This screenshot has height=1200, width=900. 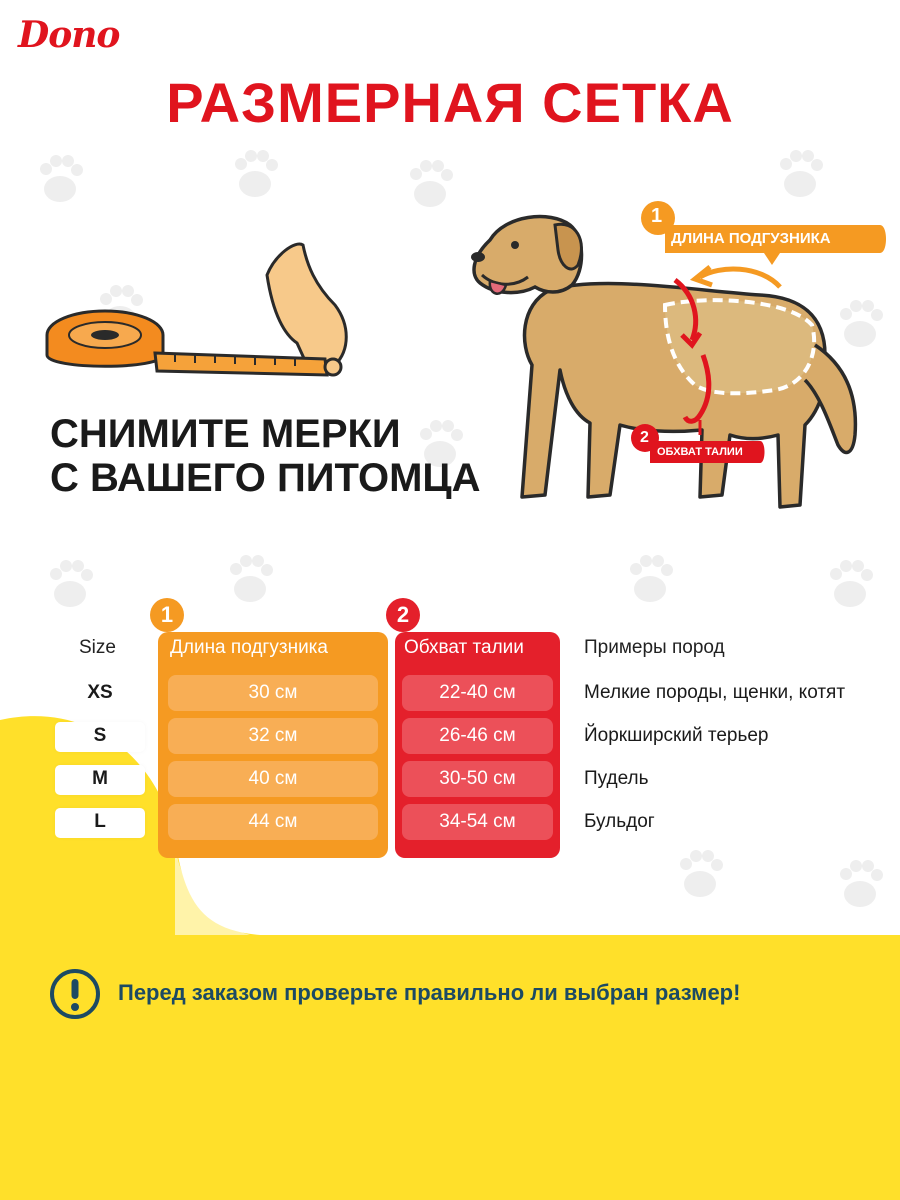 What do you see at coordinates (273, 822) in the screenshot?
I see `length-cell: 44 см` at bounding box center [273, 822].